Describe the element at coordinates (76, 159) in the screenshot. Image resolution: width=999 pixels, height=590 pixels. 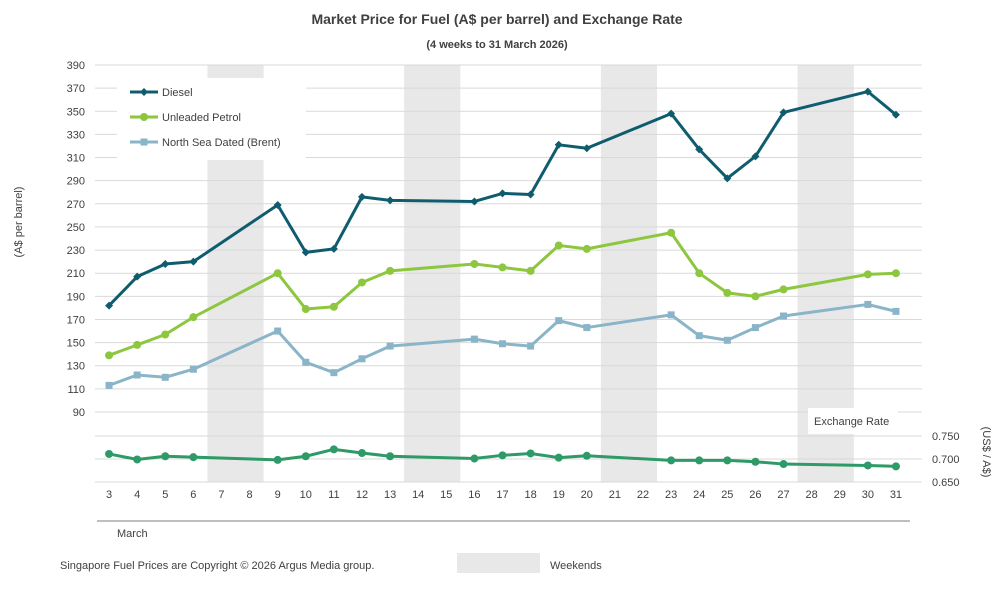
I see `y-tick-label: 310` at that location.